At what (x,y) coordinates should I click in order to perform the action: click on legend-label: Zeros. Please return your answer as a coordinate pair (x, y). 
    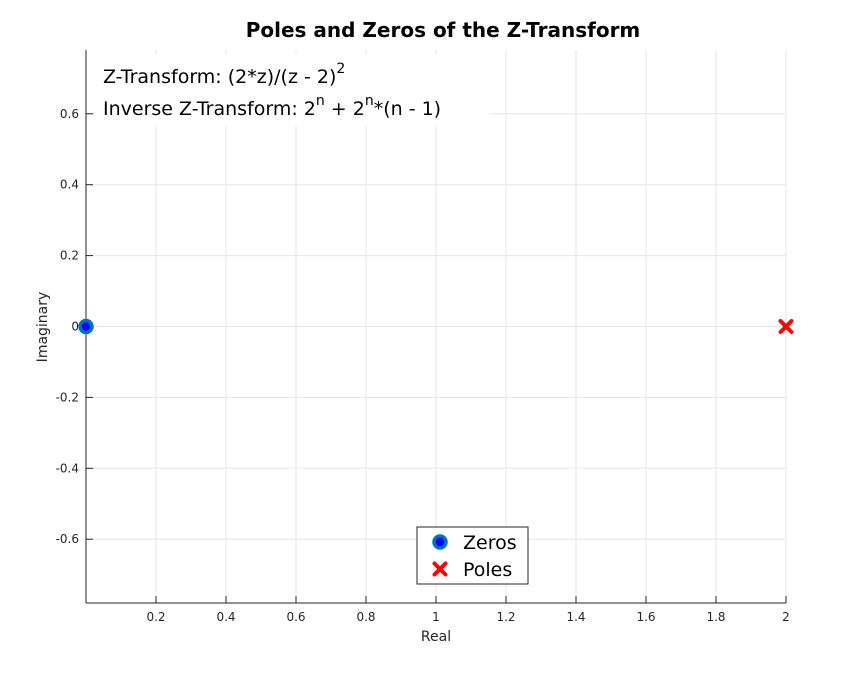
    Looking at the image, I should click on (490, 543).